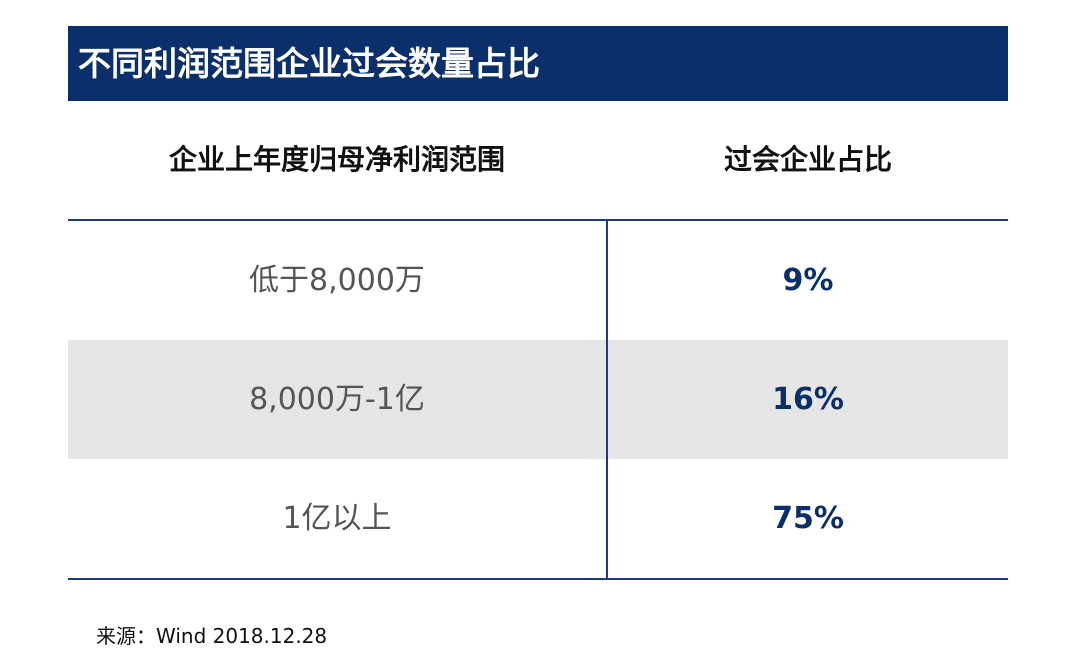 This screenshot has height=665, width=1080. What do you see at coordinates (808, 518) in the screenshot?
I see `share-cell: 75%` at bounding box center [808, 518].